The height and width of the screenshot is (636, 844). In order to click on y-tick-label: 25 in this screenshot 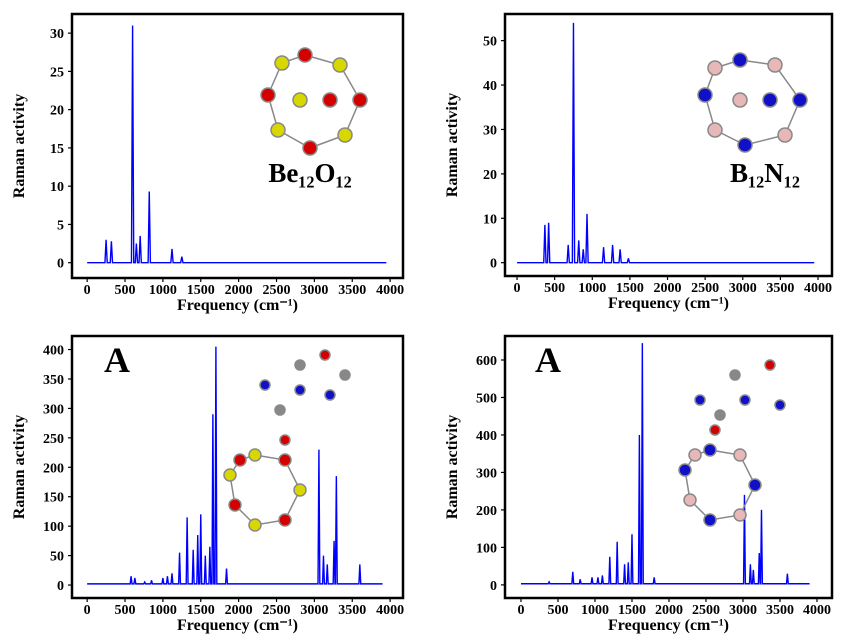, I will do `click(57, 72)`.